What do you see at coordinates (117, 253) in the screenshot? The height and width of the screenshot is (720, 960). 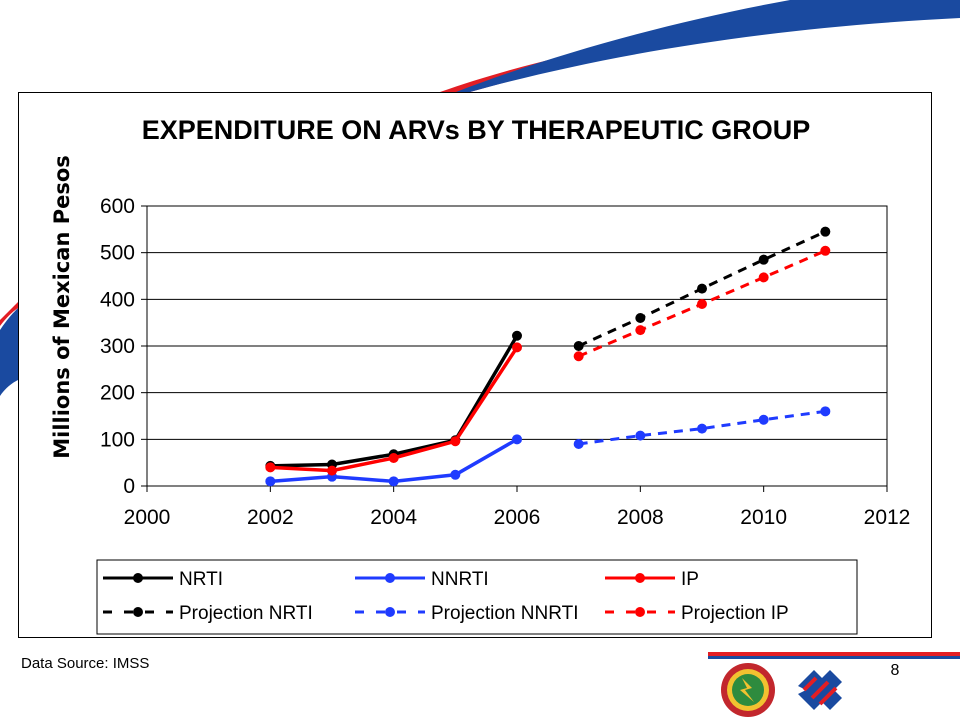 I see `y-tick-label: 500` at bounding box center [117, 253].